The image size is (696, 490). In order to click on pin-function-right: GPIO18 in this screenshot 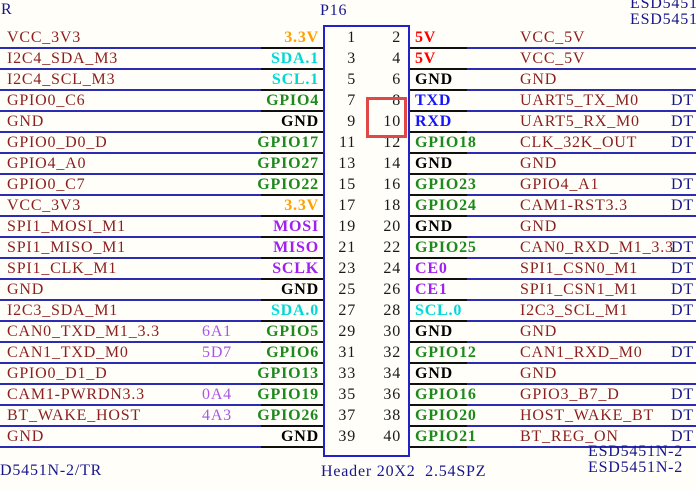, I will do `click(446, 142)`.